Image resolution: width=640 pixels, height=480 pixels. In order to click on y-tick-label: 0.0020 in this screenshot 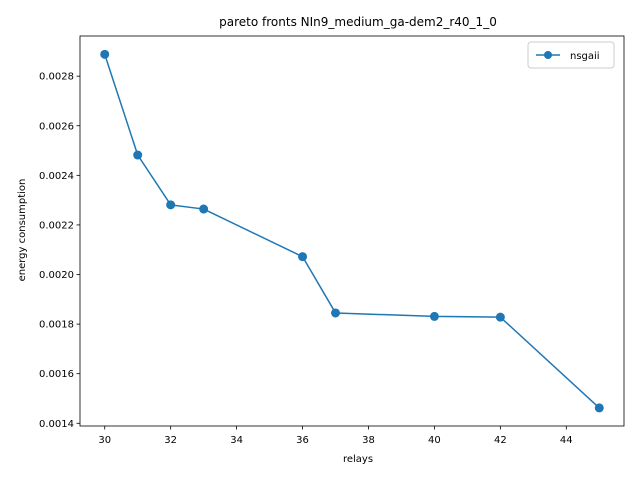, I will do `click(56, 275)`.